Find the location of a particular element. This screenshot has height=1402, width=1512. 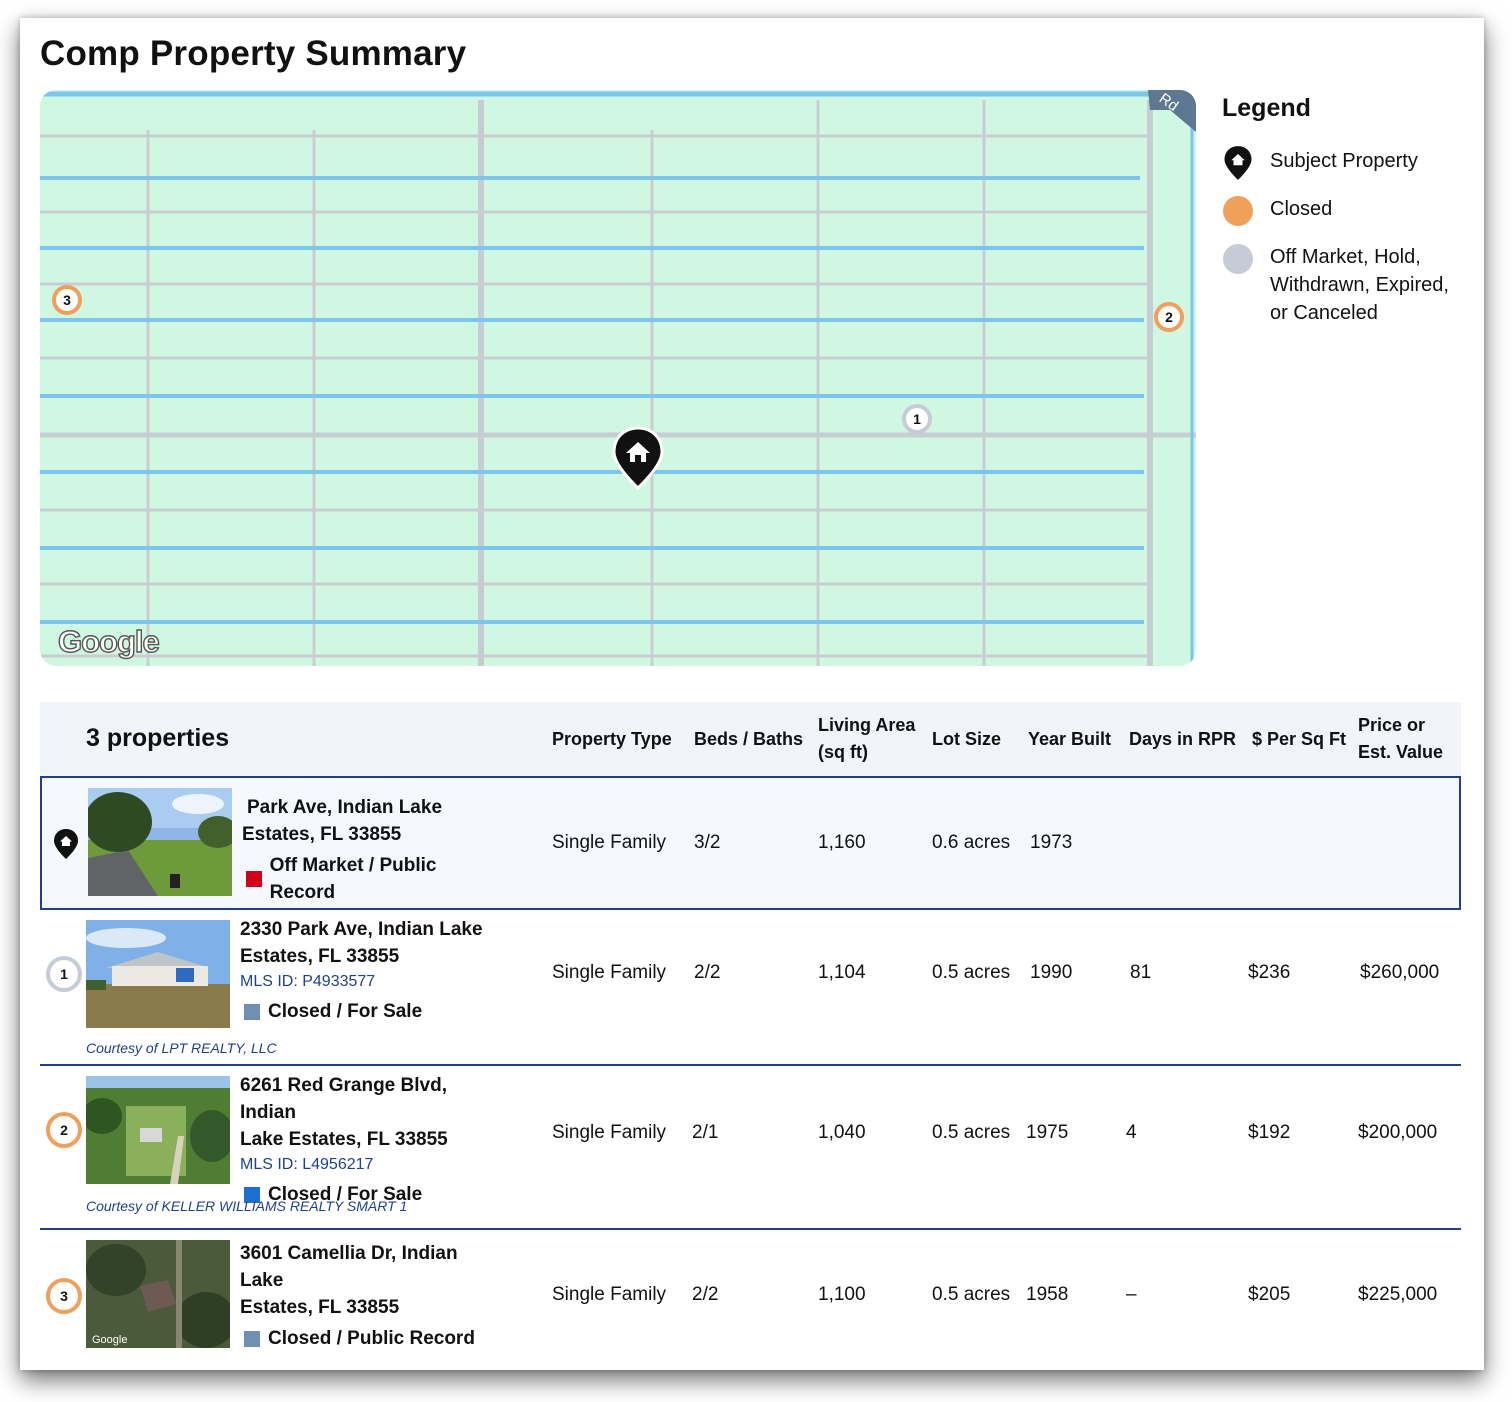

per-sqft: $205 is located at coordinates (1269, 1294).